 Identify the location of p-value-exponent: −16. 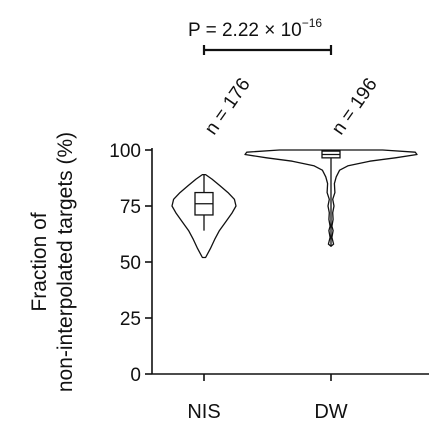
(312, 23).